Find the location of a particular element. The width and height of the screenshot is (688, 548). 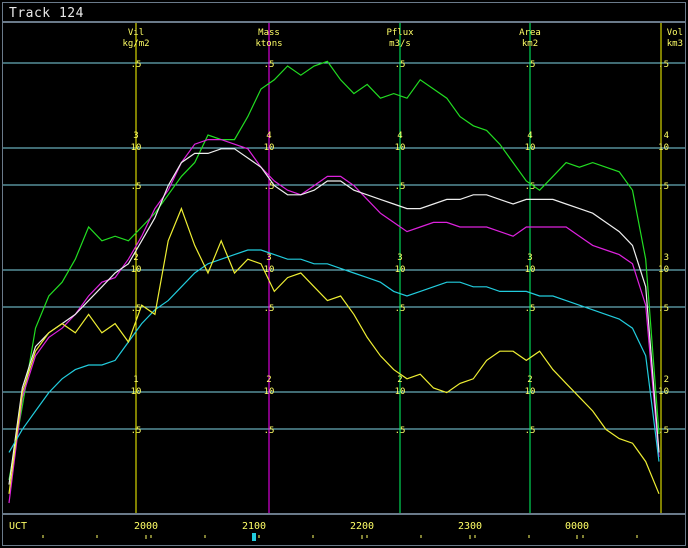

time-cursor-marker is located at coordinates (254, 537).